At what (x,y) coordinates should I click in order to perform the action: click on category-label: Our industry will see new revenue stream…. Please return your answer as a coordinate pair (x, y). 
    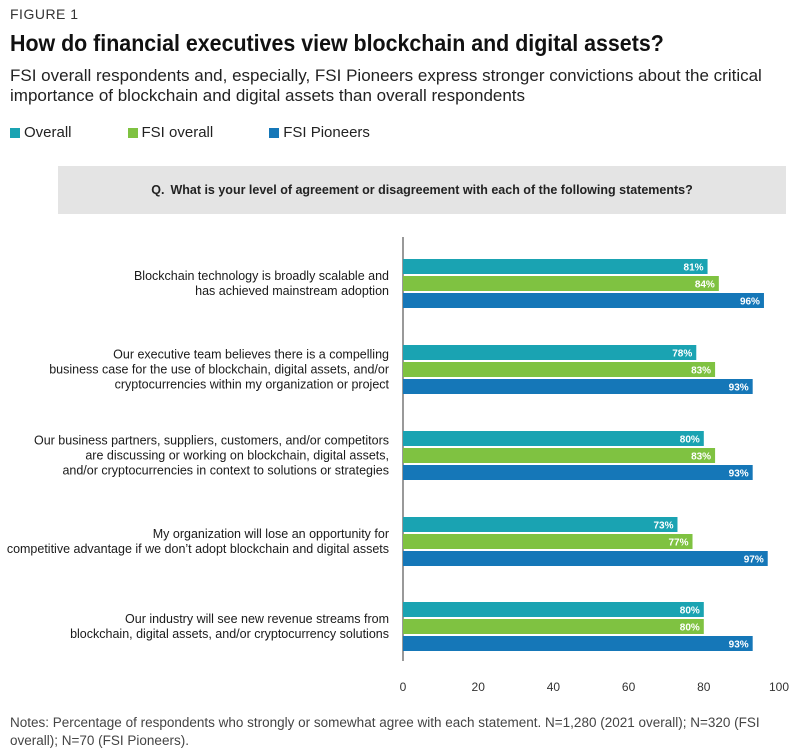
    Looking at the image, I should click on (257, 619).